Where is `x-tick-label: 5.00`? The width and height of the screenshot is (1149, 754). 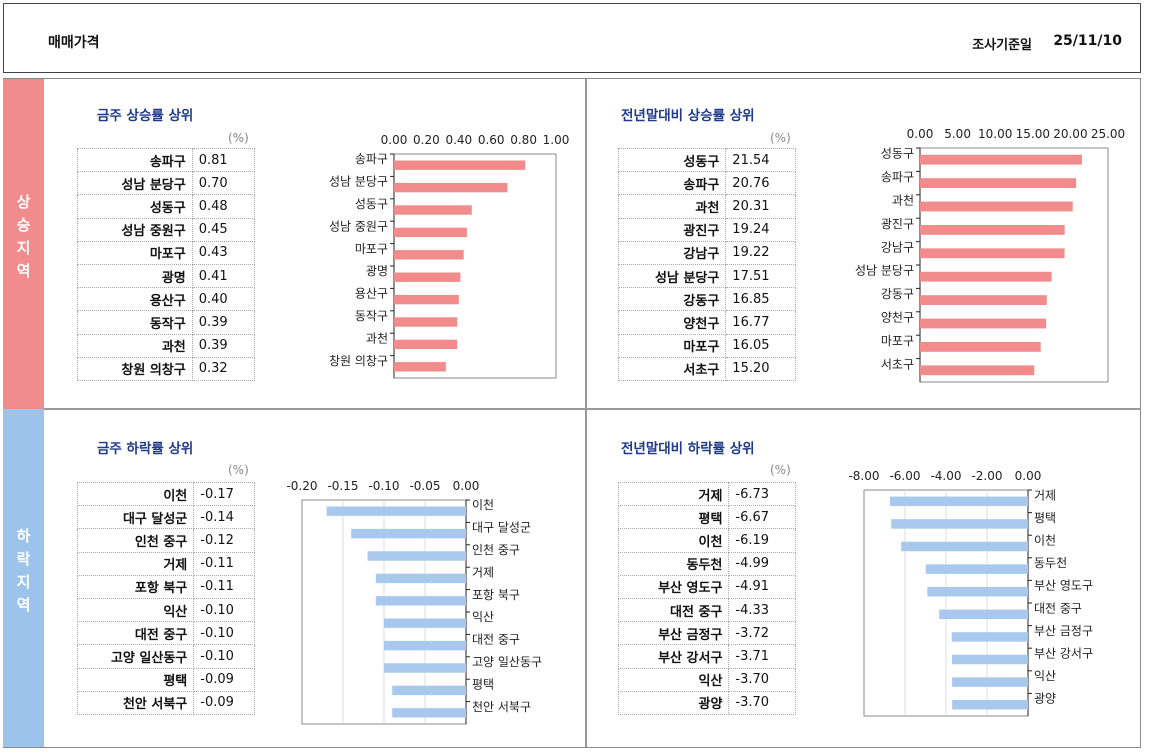 x-tick-label: 5.00 is located at coordinates (957, 134).